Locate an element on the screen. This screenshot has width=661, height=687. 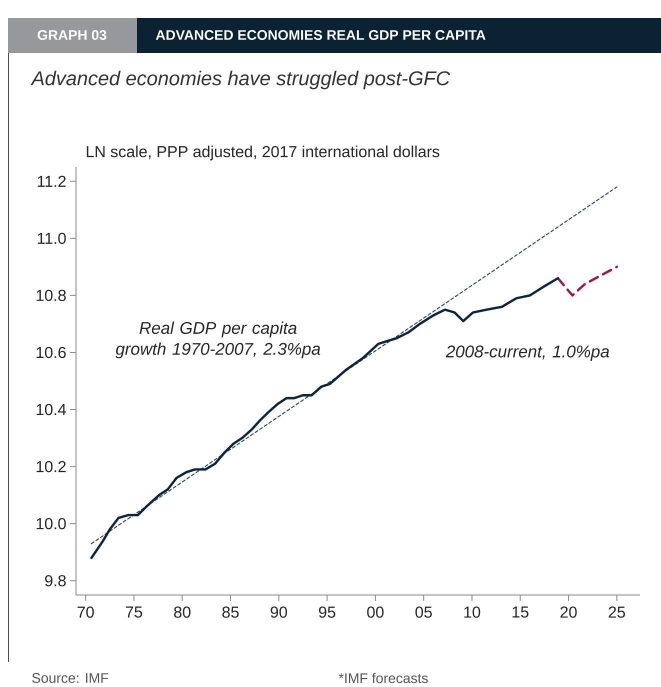
line-series is located at coordinates (587, 281).